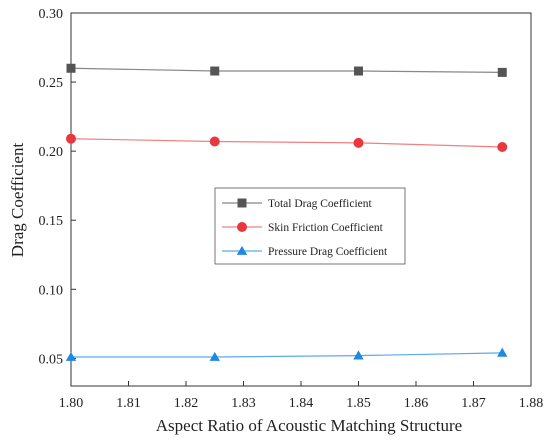 The width and height of the screenshot is (550, 443). What do you see at coordinates (473, 403) in the screenshot?
I see `x-tick-label: 1.87` at bounding box center [473, 403].